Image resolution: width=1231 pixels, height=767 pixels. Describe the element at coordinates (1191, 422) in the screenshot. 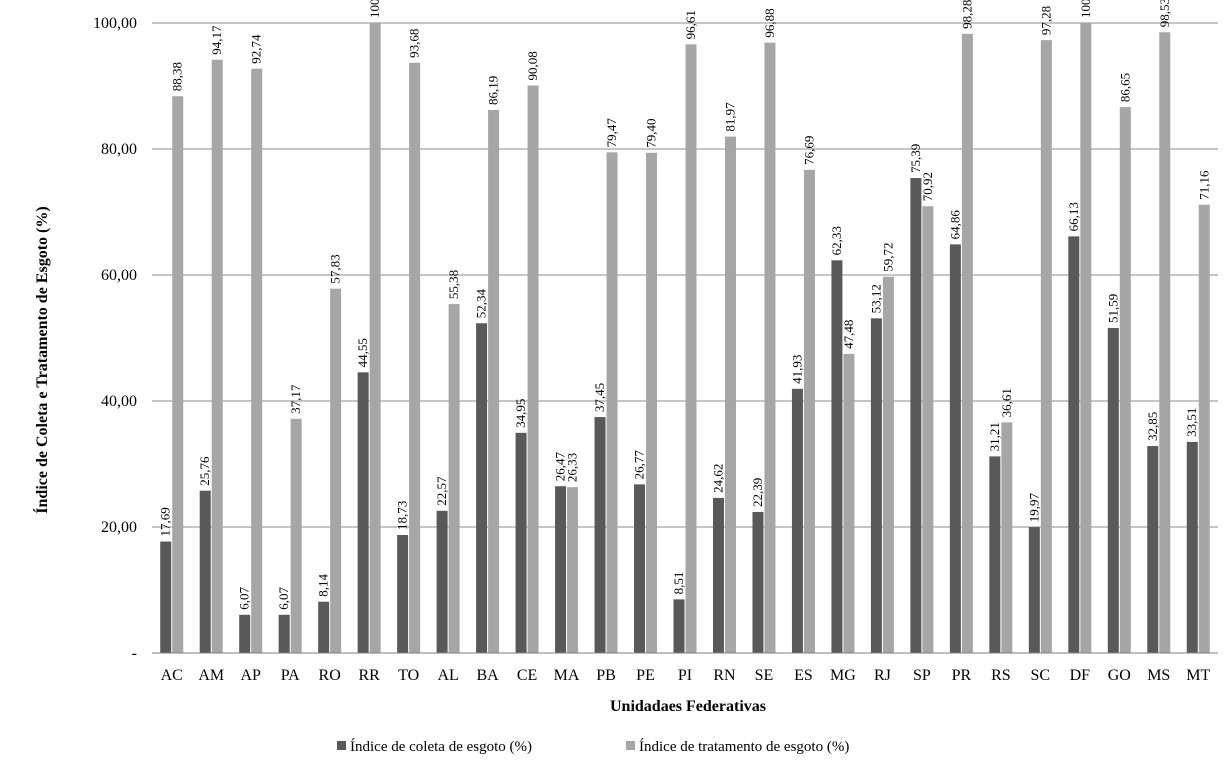

I see `value-label-coleta: 33,51` at that location.